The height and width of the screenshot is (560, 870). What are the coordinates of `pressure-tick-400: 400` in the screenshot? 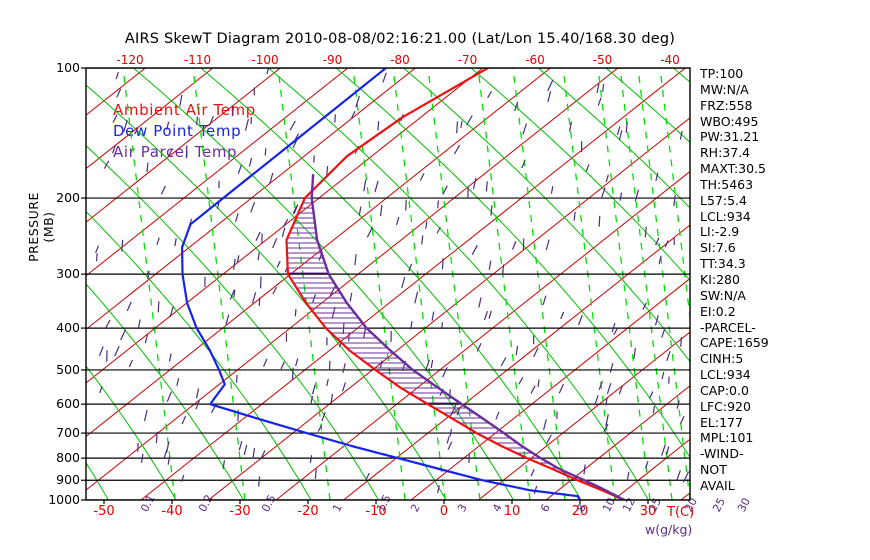 It's located at (68, 328).